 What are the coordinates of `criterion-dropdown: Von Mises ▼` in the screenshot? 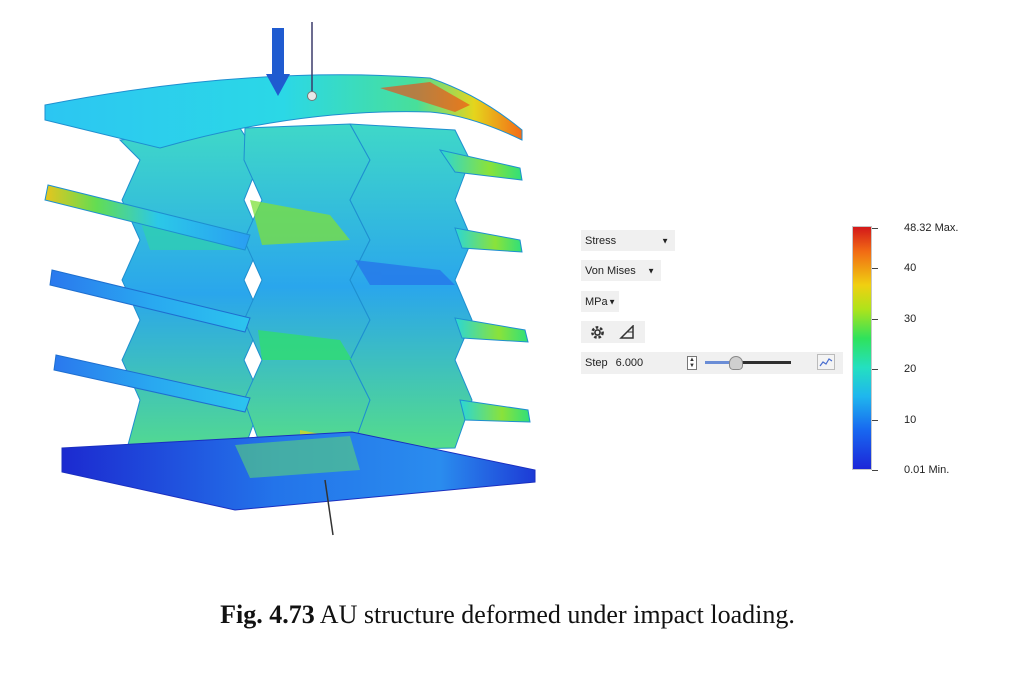 It's located at (621, 270).